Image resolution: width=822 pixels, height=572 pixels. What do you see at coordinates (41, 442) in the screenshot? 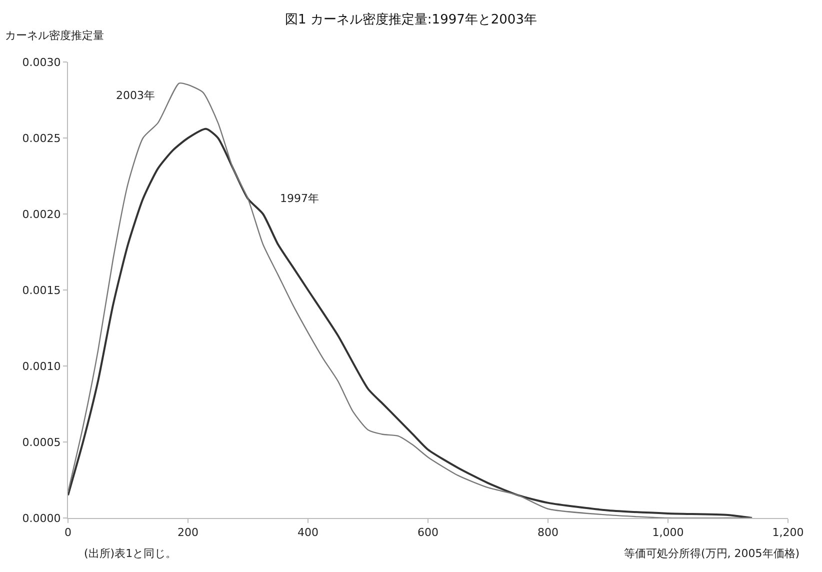
I see `y-tick-label: 0.0005` at bounding box center [41, 442].